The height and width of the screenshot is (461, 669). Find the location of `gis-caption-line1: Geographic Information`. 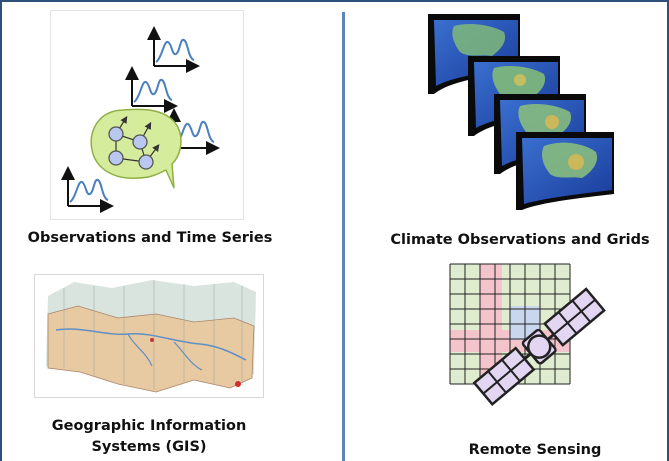

gis-caption-line1: Geographic Information is located at coordinates (149, 426).